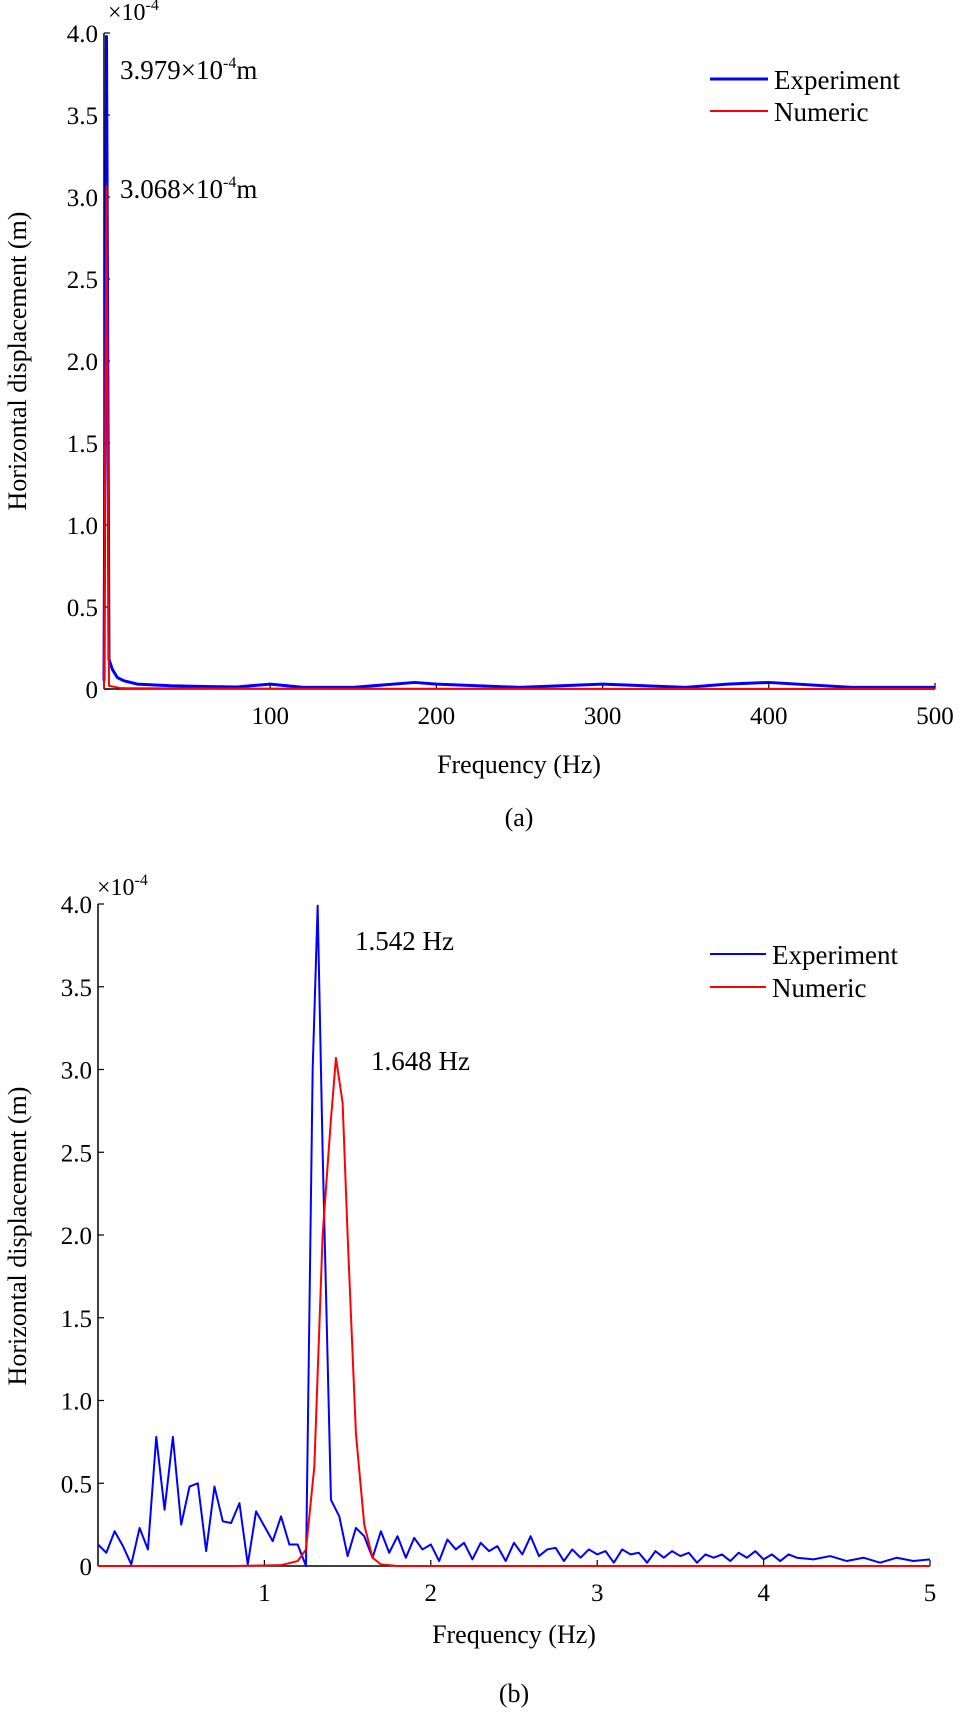  Describe the element at coordinates (519, 817) in the screenshot. I see `panel-caption: (a)` at that location.